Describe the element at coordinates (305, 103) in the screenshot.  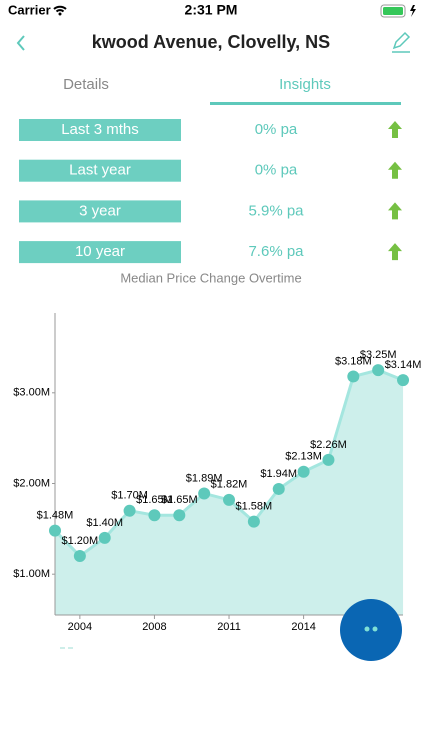
I see `tab-indicator` at that location.